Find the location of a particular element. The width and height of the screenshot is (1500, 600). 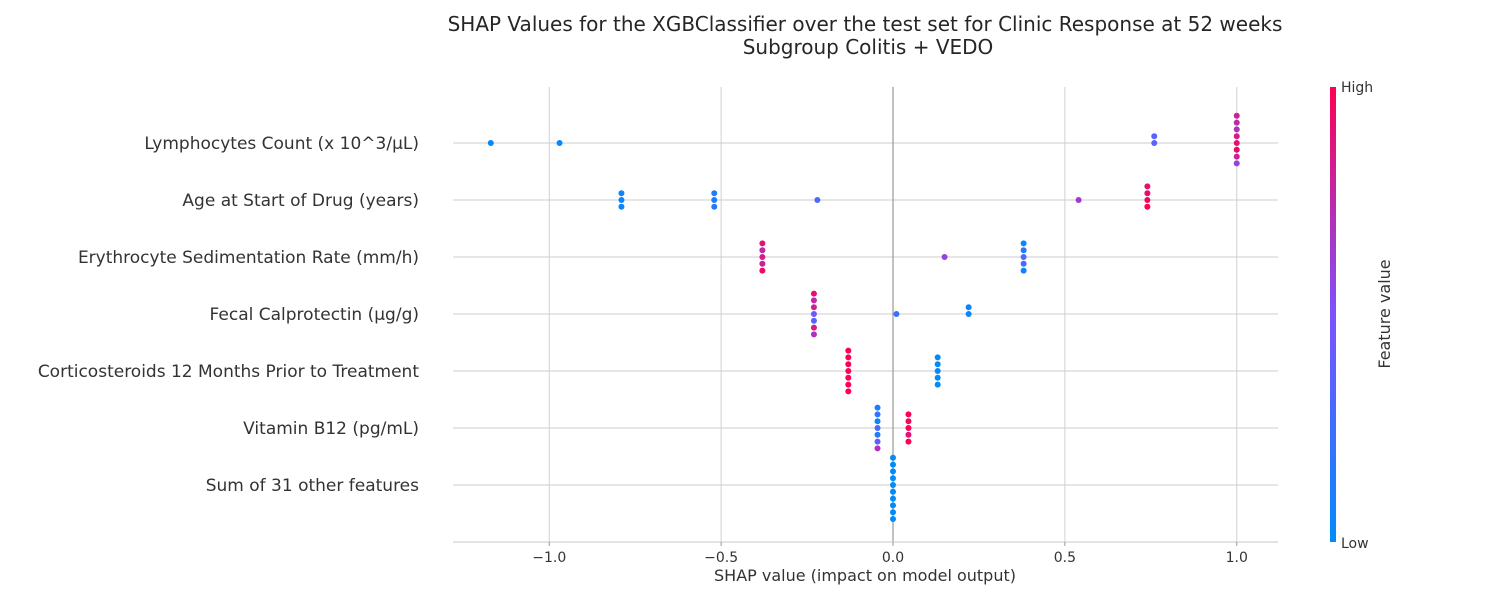

x-axis-label: SHAP value (impact on model output) is located at coordinates (865, 575).